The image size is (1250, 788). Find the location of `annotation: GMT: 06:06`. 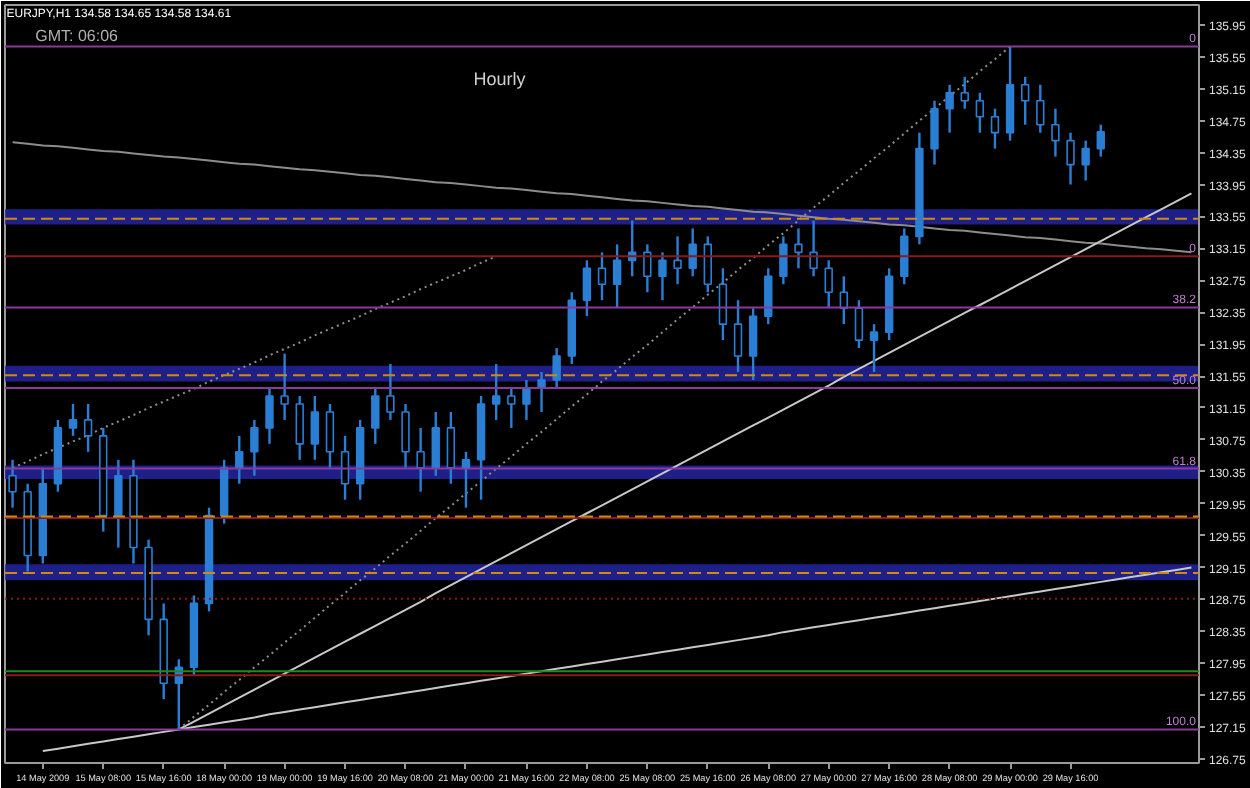

annotation: GMT: 06:06 is located at coordinates (77, 36).